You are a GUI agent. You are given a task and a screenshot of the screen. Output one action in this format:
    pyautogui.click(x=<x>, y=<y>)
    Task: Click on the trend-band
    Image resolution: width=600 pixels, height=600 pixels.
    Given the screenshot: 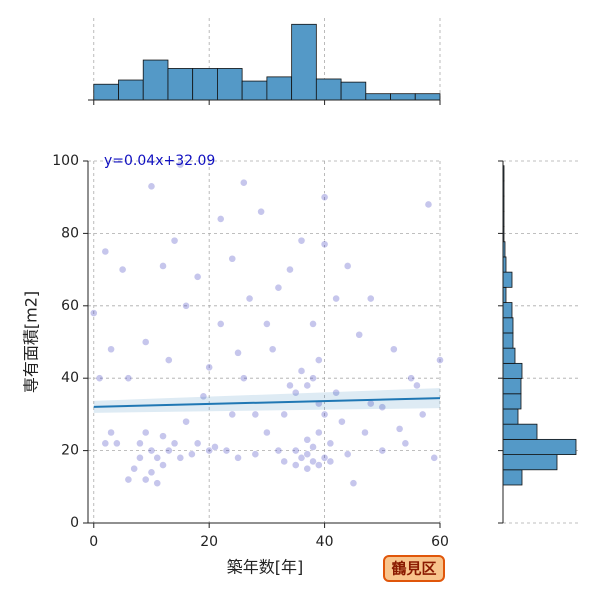 What is the action you would take?
    pyautogui.click(x=266, y=400)
    